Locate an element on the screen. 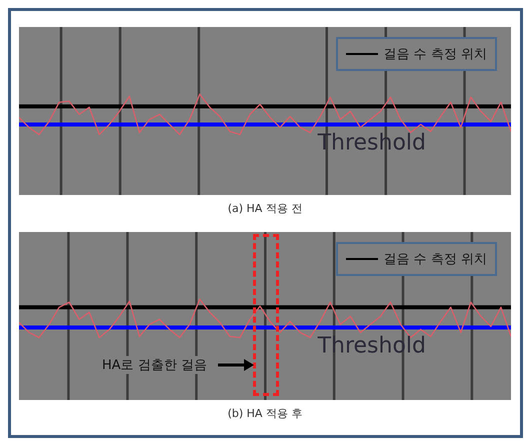  x-axis-title: (a) HA 적용 전 is located at coordinates (265, 208).